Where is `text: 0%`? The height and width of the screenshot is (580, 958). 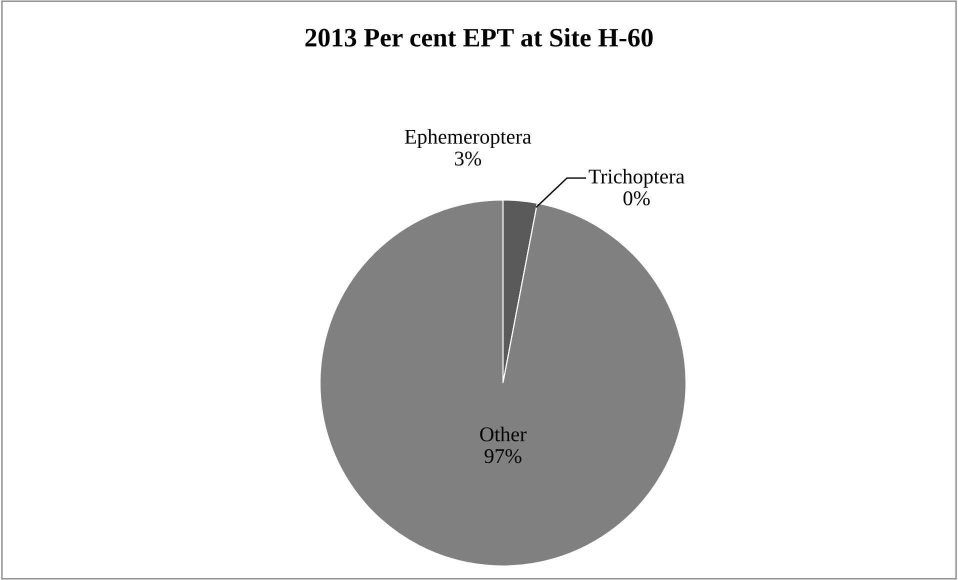
text: 0% is located at coordinates (637, 198).